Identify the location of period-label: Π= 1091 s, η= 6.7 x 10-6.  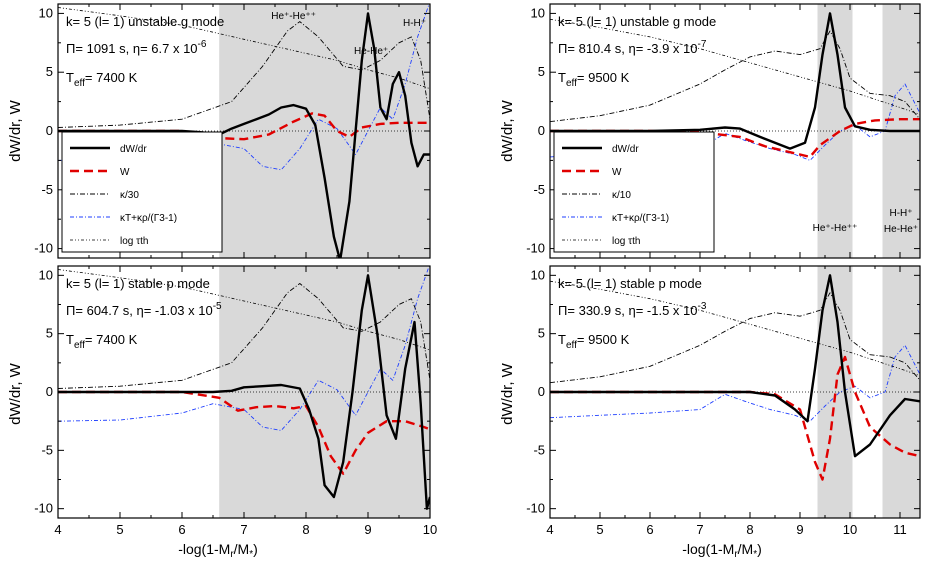
(136, 47).